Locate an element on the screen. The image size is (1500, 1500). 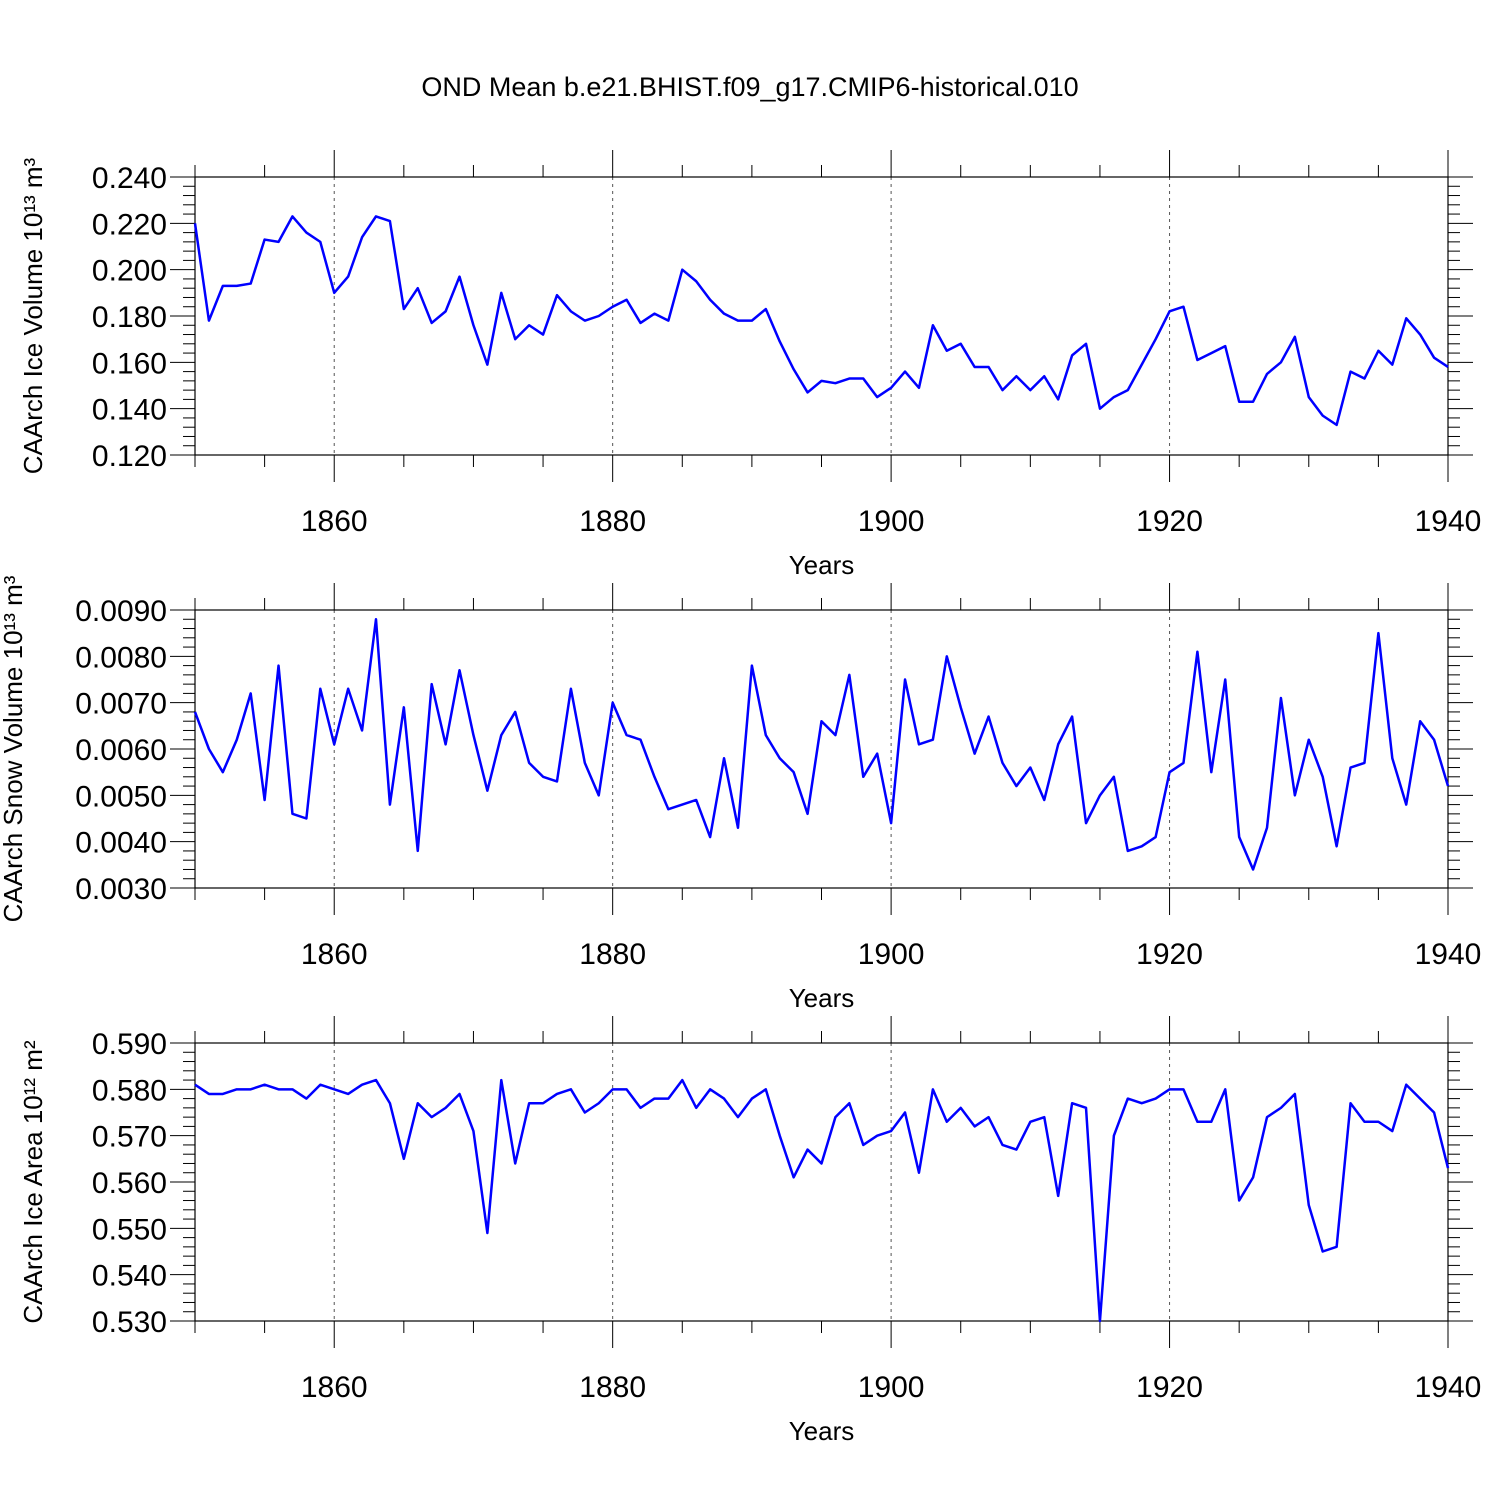
y-tick-label: 0.590 is located at coordinates (129, 1044).